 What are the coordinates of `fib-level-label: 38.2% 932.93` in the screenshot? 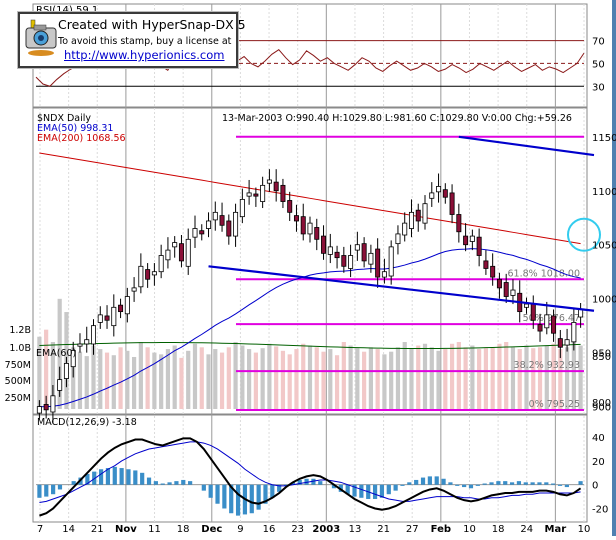 It's located at (547, 365).